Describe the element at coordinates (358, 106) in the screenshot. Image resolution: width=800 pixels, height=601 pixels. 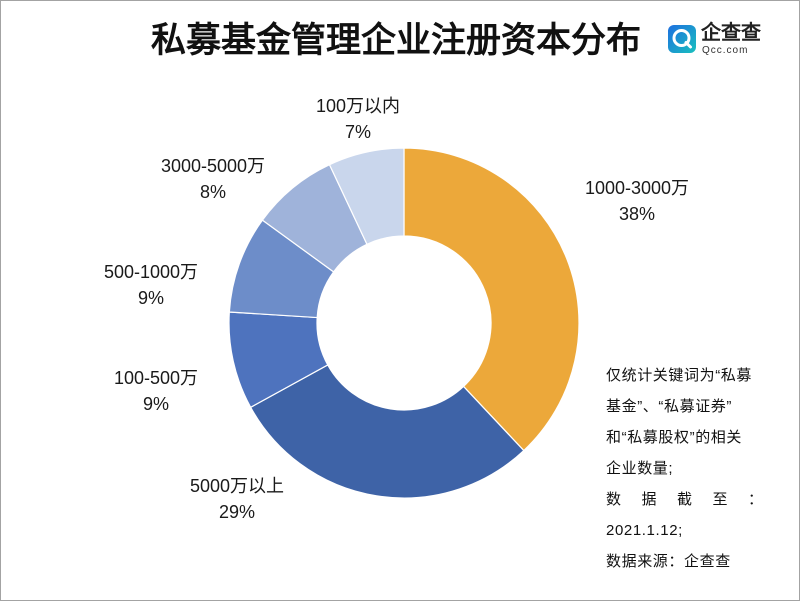
I see `slice-category-label: 100万以内` at that location.